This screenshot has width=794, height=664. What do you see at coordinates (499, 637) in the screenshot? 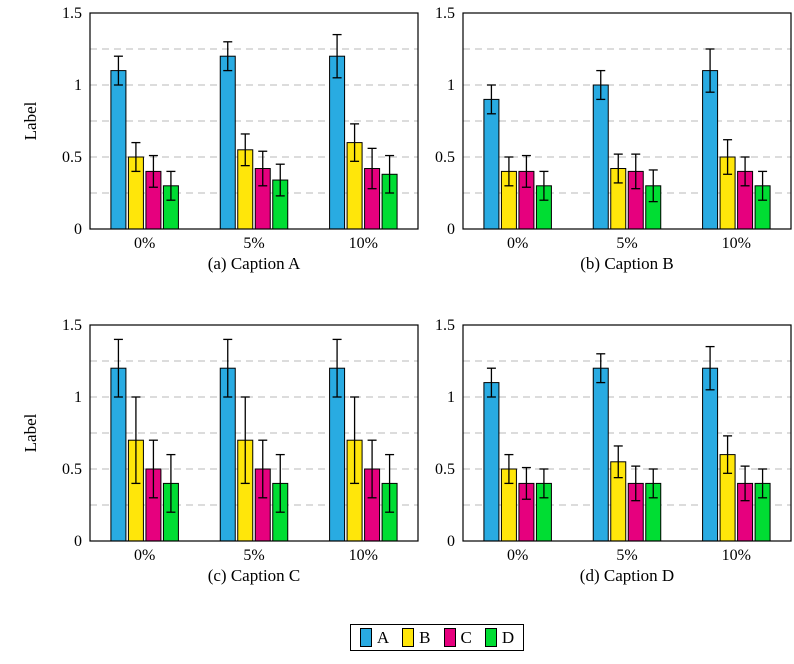
I see `legend-item-D: D` at bounding box center [499, 637].